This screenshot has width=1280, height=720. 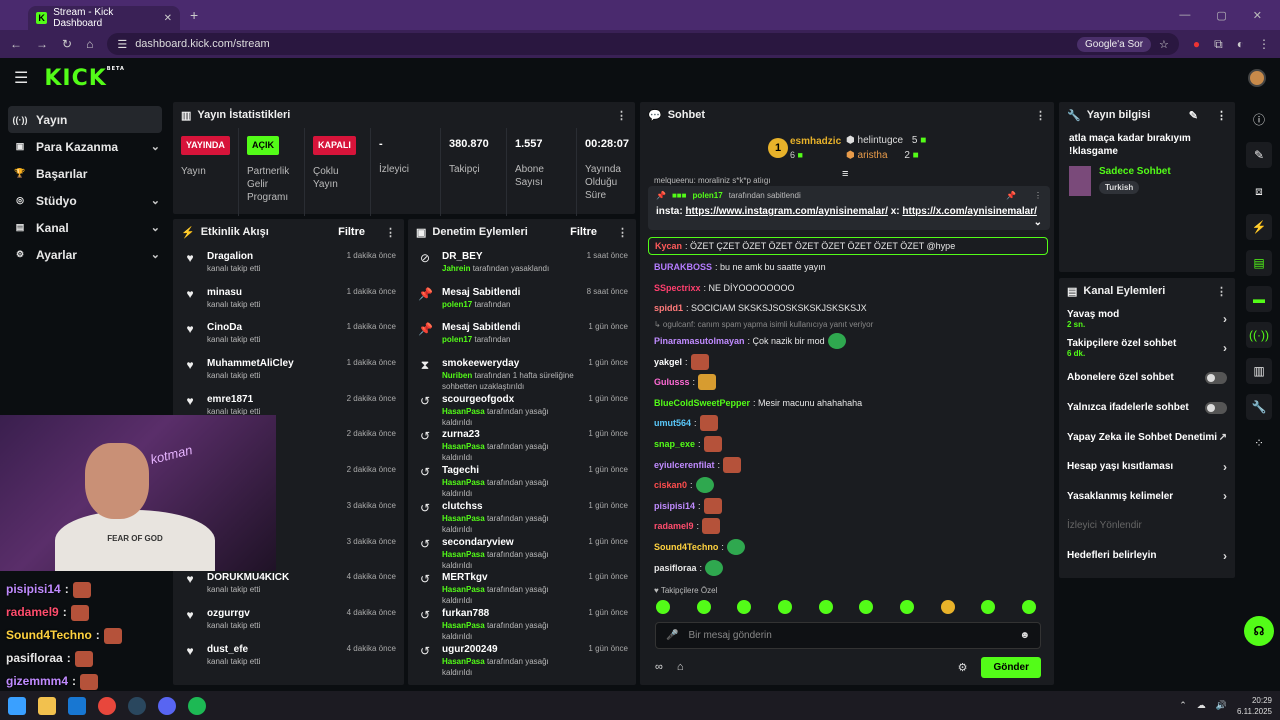 I want to click on info-icon: ⓘ, so click(x=1258, y=119).